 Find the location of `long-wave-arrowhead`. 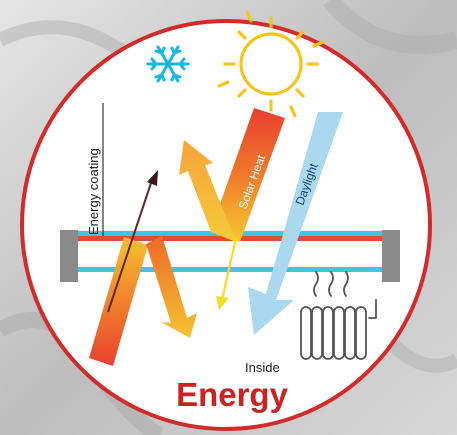

long-wave-arrowhead is located at coordinates (152, 178).